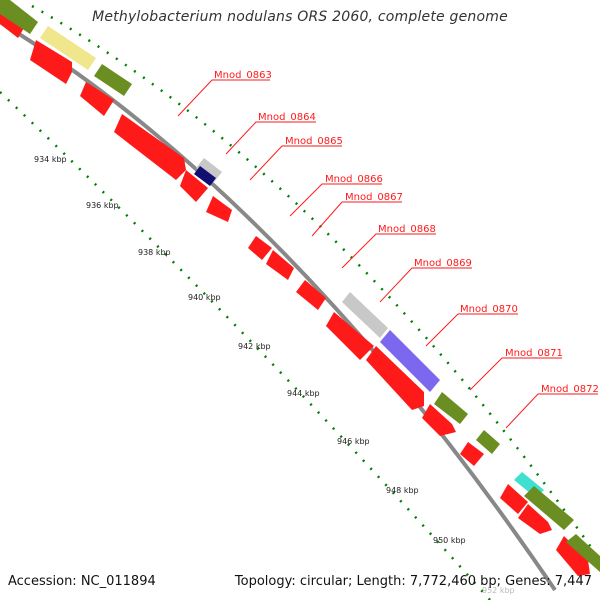 The width and height of the screenshot is (600, 600). What do you see at coordinates (154, 252) in the screenshot?
I see `scale-label: 938 kbp` at bounding box center [154, 252].